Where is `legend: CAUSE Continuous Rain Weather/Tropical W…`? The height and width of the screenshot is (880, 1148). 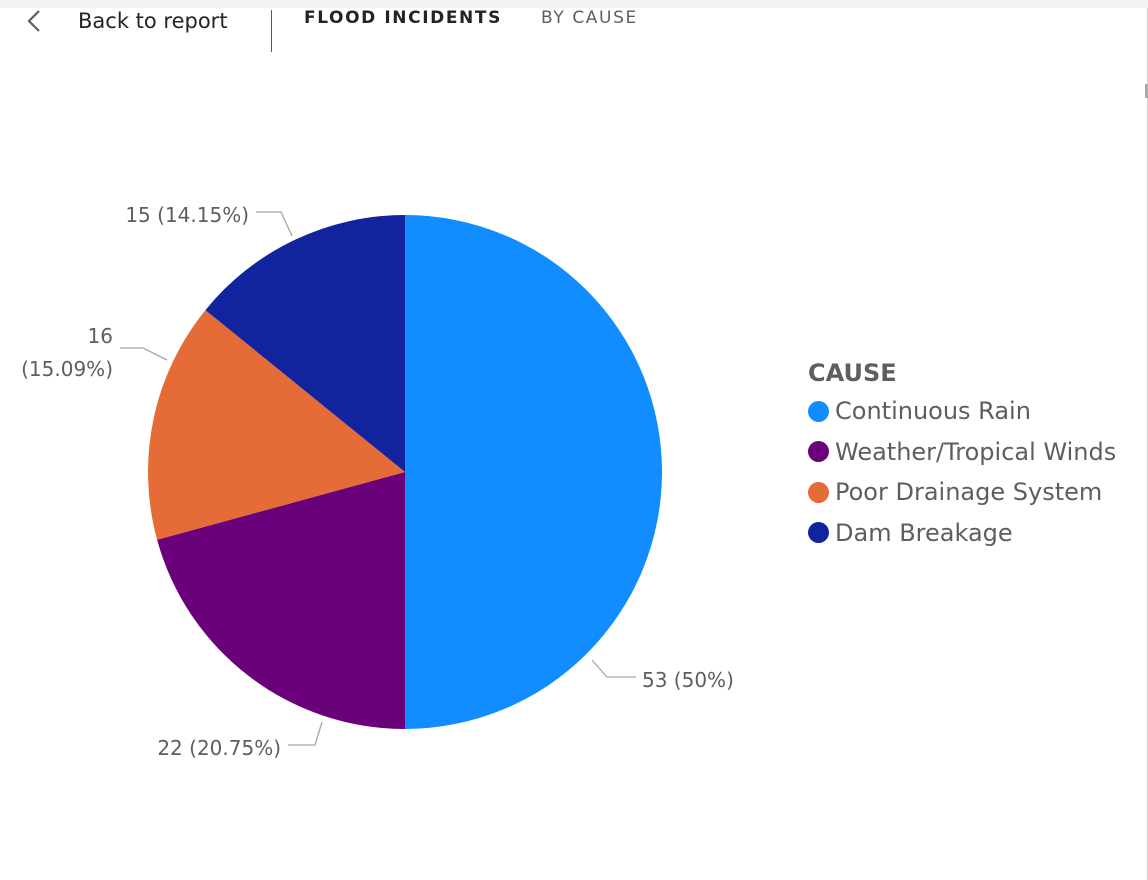
legend: CAUSE Continuous Rain Weather/Tropical W… is located at coordinates (962, 458).